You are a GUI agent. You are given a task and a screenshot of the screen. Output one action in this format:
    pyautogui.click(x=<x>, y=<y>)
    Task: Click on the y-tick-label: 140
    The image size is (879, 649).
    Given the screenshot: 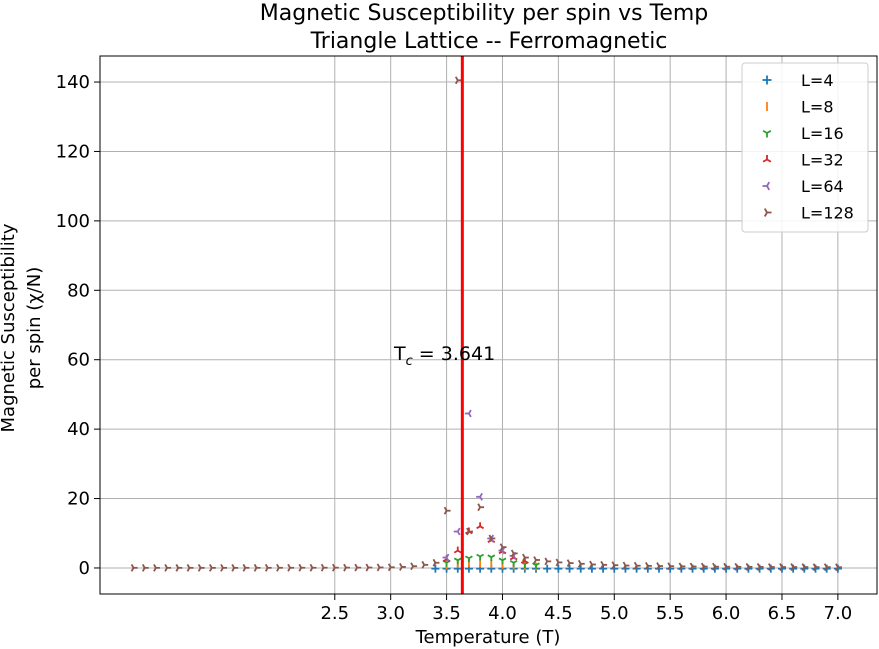 What is the action you would take?
    pyautogui.click(x=73, y=82)
    